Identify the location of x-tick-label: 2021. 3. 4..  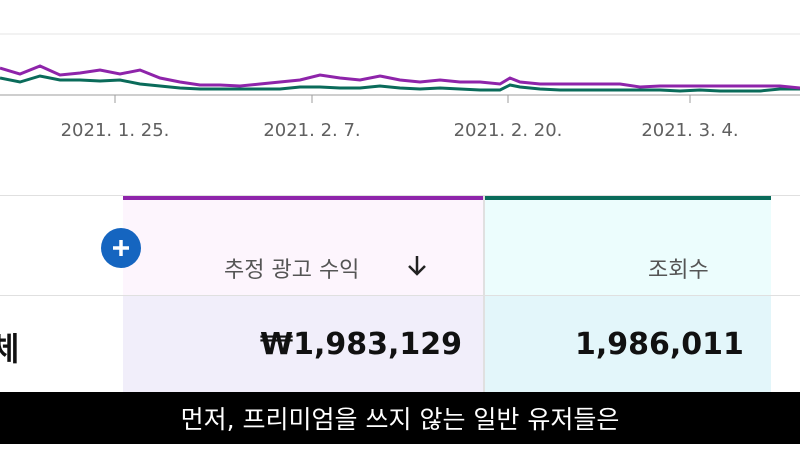
(689, 130).